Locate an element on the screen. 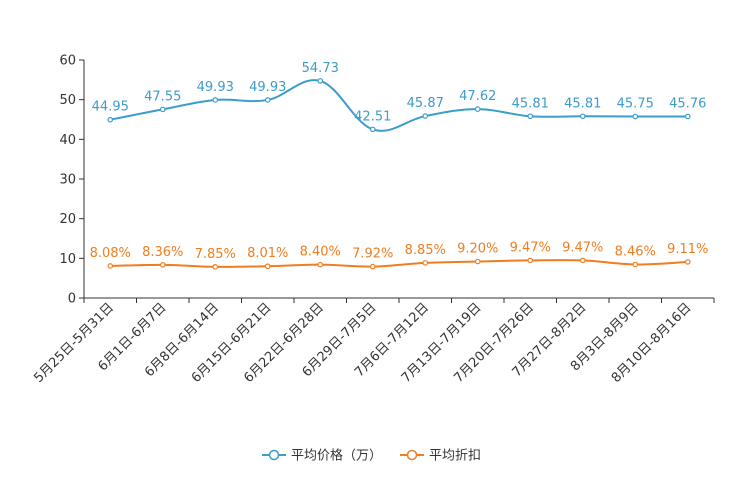 This screenshot has width=744, height=496. data-label: 47.55 is located at coordinates (162, 96).